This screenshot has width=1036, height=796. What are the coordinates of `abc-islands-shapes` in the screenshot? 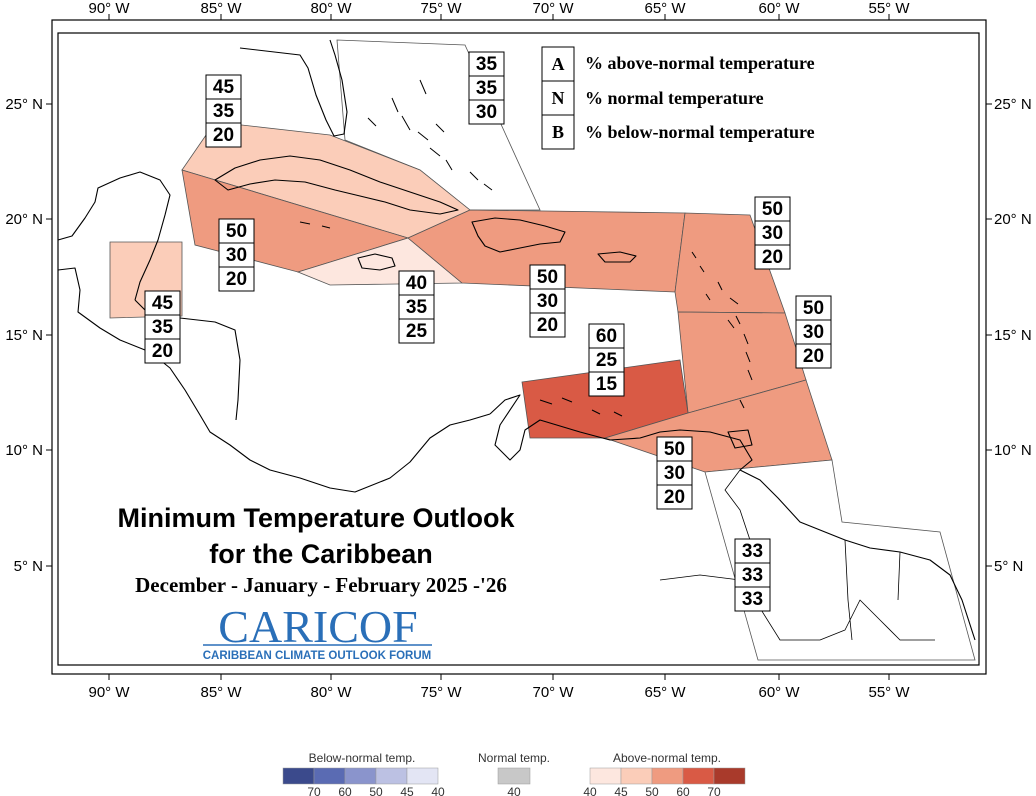 It's located at (581, 407).